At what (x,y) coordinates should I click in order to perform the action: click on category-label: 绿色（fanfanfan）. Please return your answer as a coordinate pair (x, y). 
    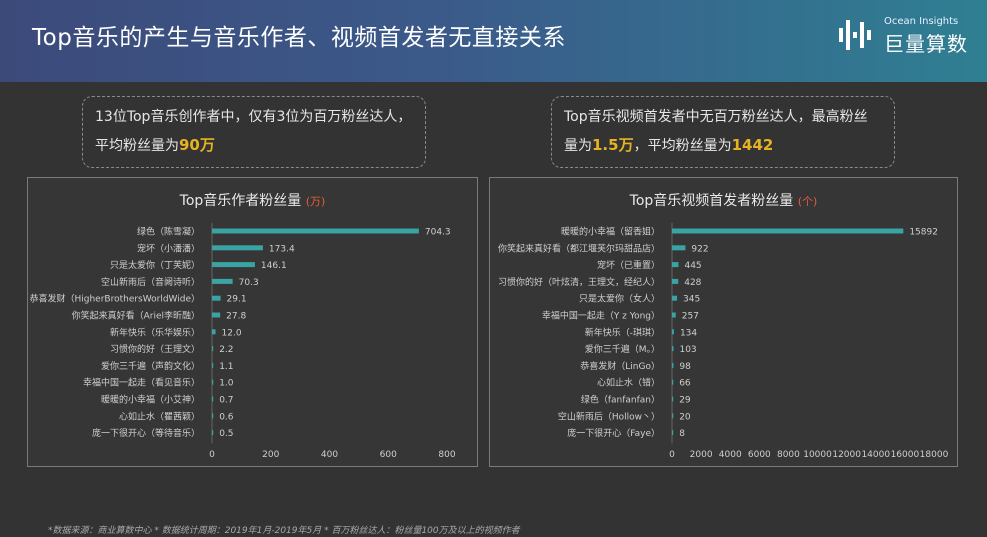
    Looking at the image, I should click on (620, 400).